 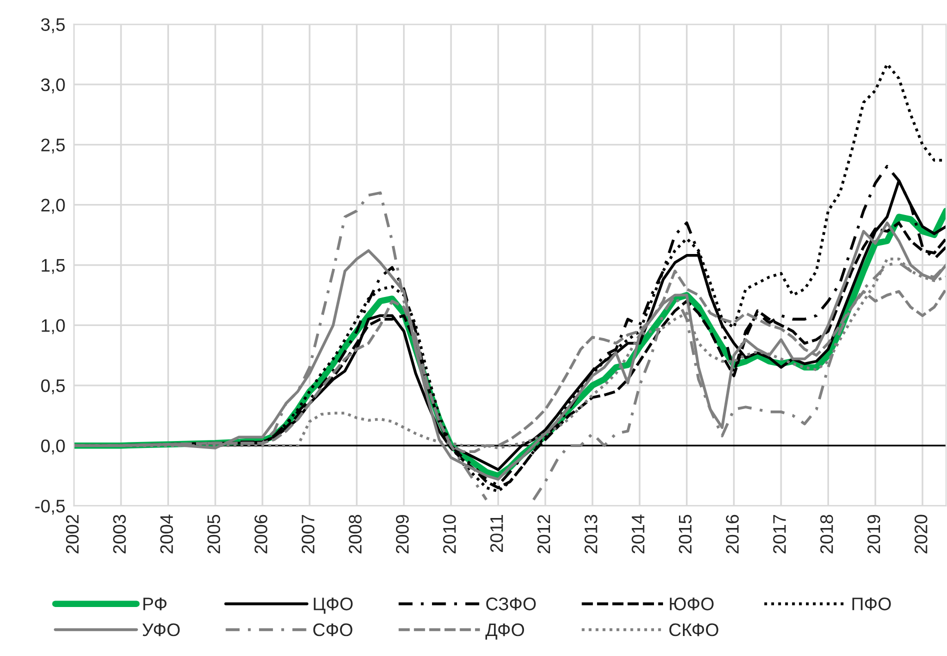 What do you see at coordinates (119, 534) in the screenshot?
I see `x-tick-label: 2003` at bounding box center [119, 534].